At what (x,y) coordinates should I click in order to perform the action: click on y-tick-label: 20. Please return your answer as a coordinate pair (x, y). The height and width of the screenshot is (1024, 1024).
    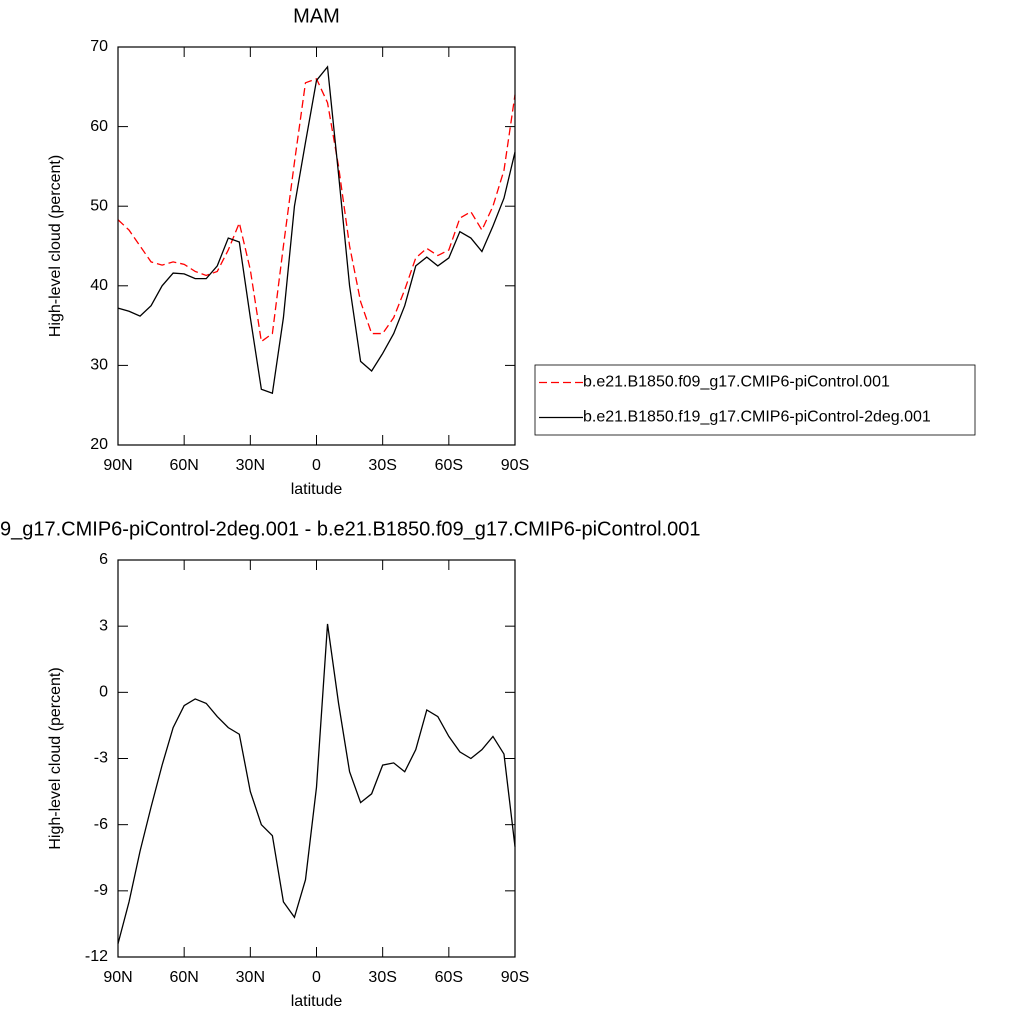
    Looking at the image, I should click on (99, 444).